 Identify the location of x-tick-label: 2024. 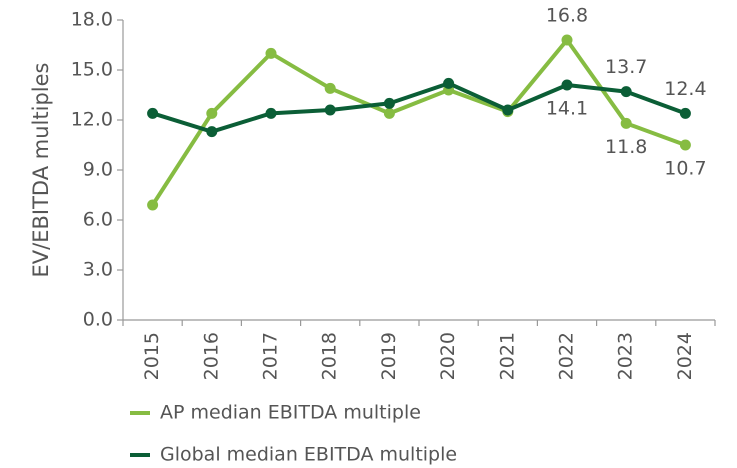
(685, 356).